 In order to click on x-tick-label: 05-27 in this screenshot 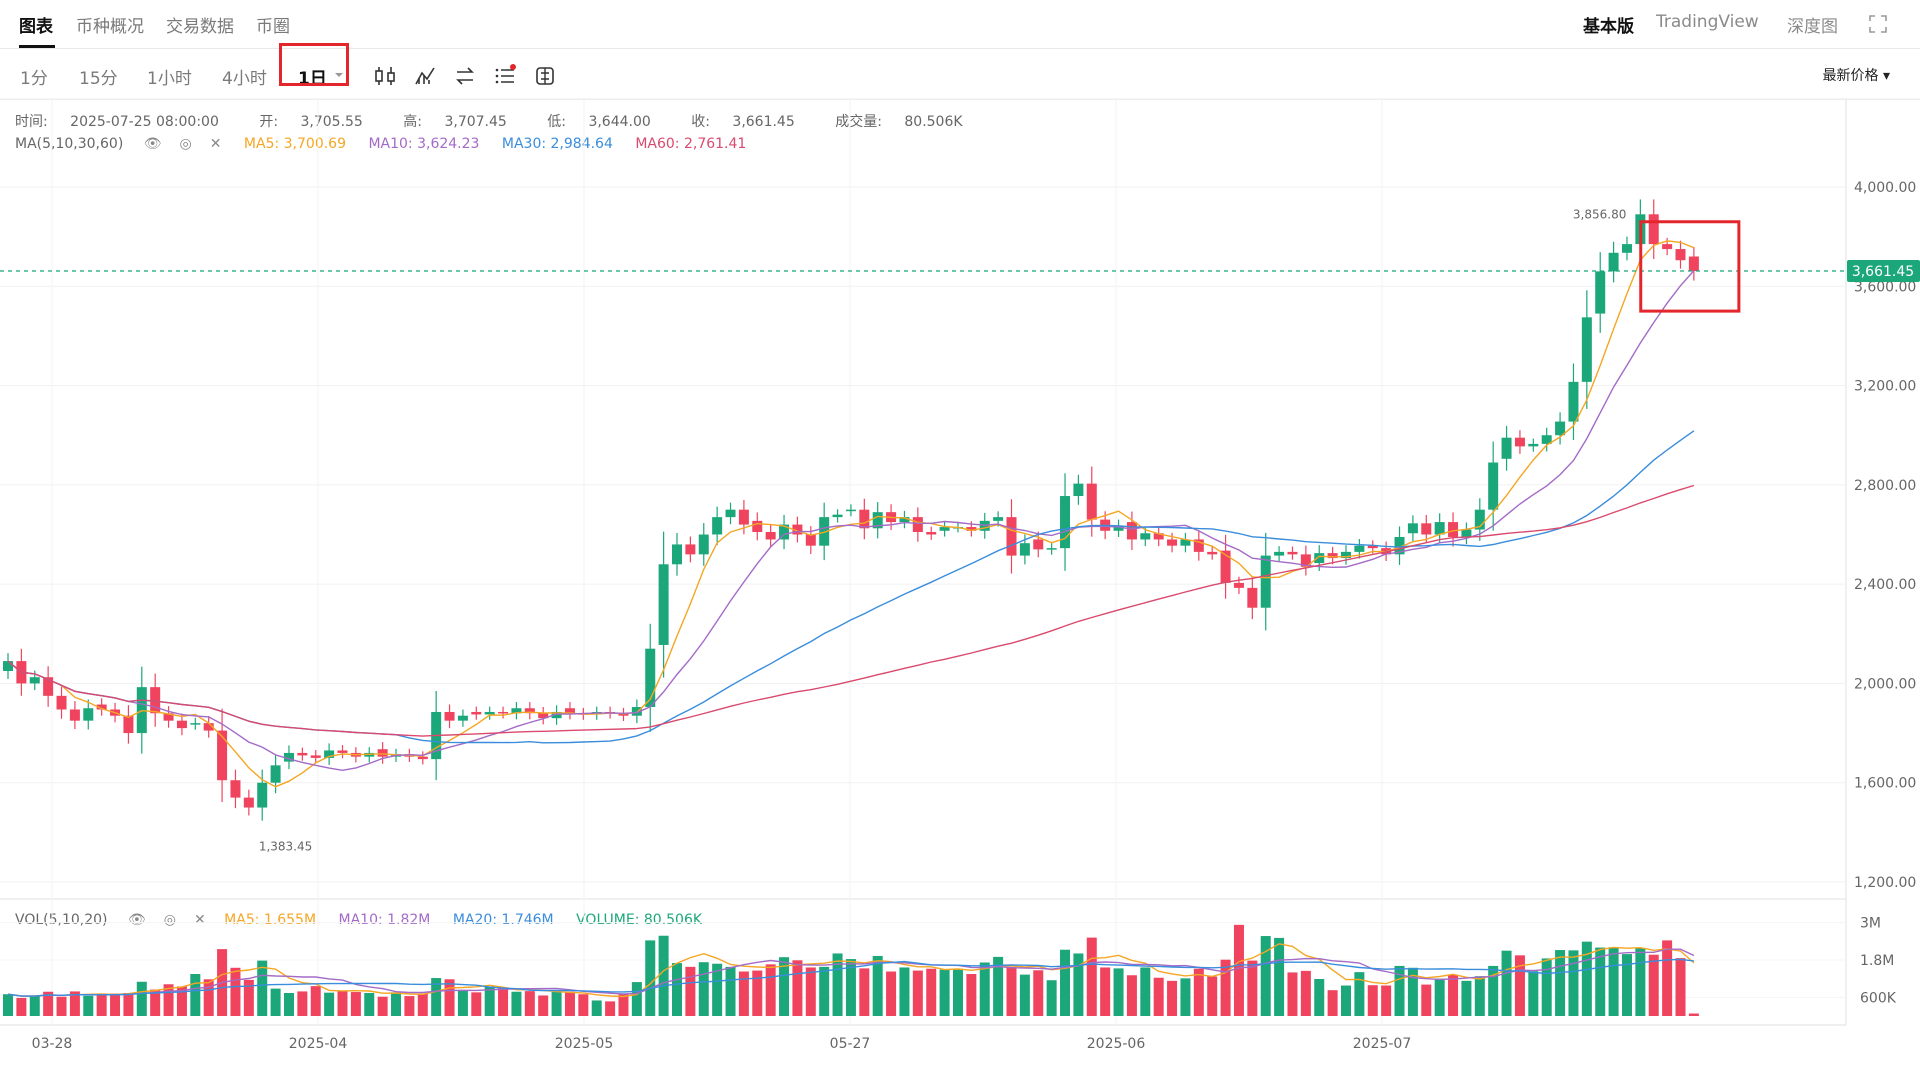, I will do `click(850, 1044)`.